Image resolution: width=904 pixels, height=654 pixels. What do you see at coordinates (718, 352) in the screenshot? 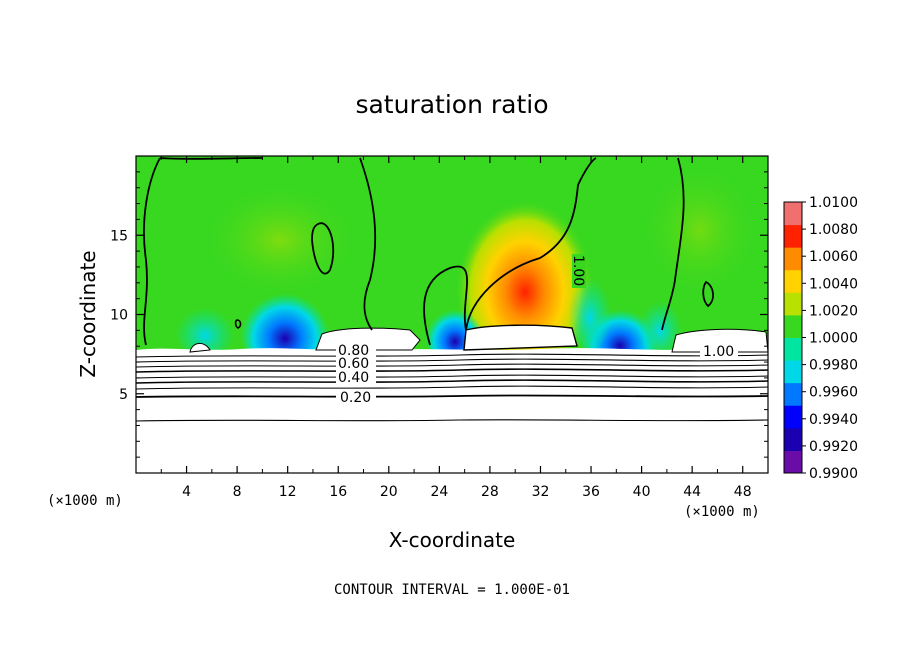
I see `contour-label-1-00-right: 1.00` at bounding box center [718, 352].